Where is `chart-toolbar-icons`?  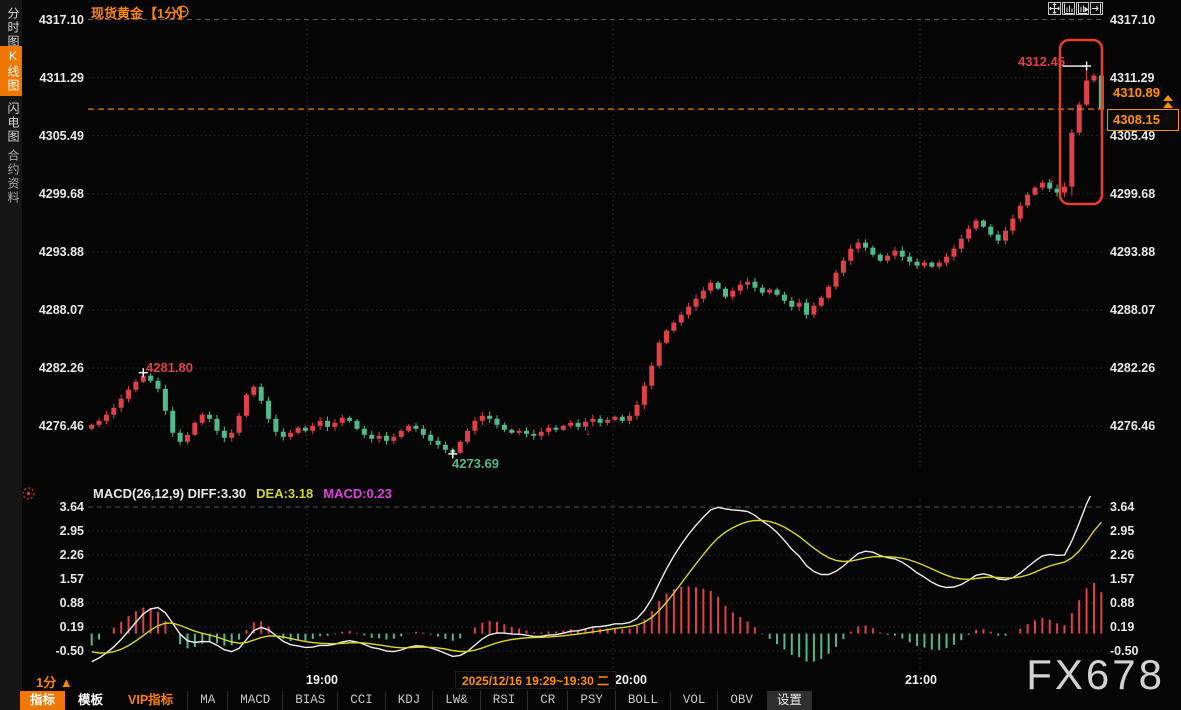 chart-toolbar-icons is located at coordinates (1075, 8).